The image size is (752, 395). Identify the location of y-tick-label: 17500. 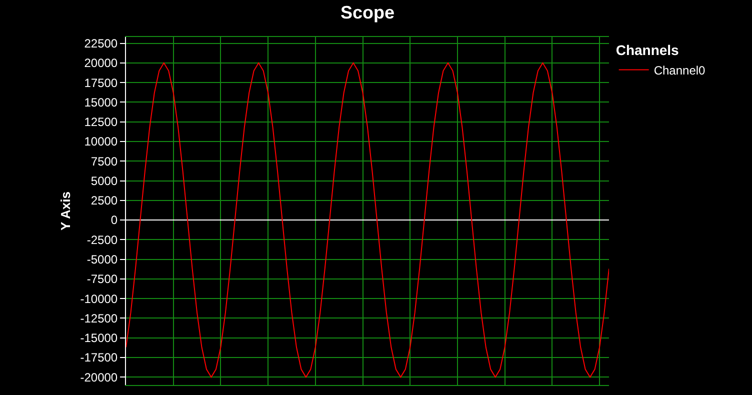
(101, 83).